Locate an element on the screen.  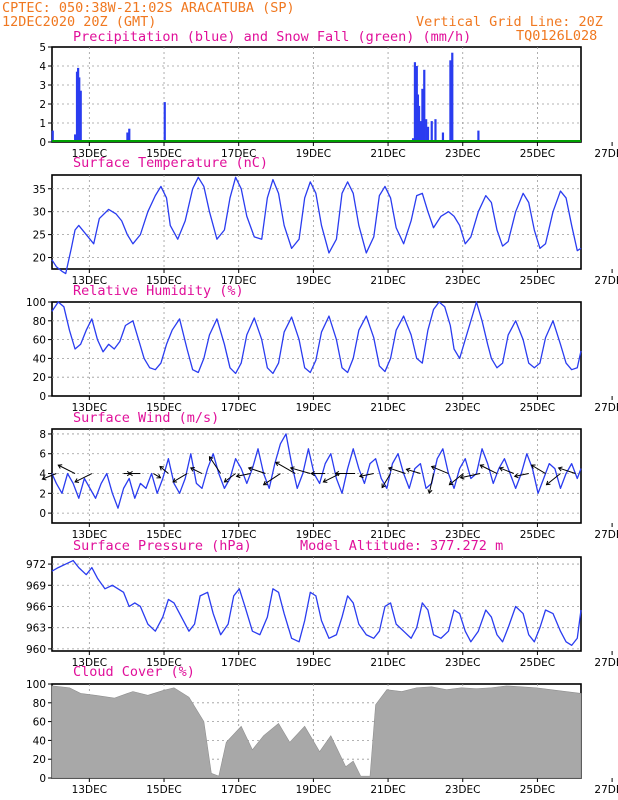
temp-panel is located at coordinates (330, 224).